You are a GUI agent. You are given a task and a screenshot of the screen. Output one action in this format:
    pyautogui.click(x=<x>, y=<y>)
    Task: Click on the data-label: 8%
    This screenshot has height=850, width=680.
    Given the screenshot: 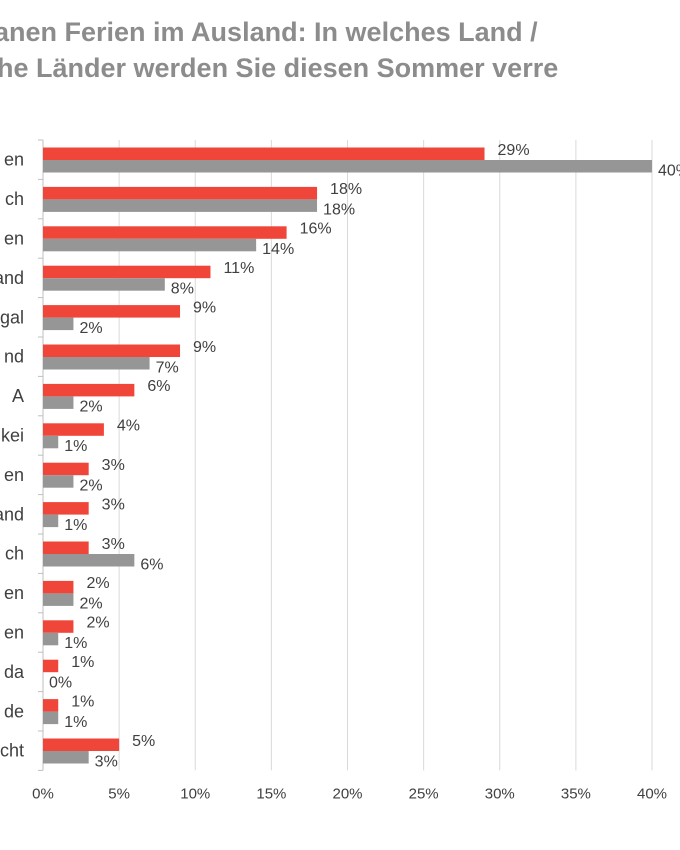 What is the action you would take?
    pyautogui.click(x=182, y=288)
    